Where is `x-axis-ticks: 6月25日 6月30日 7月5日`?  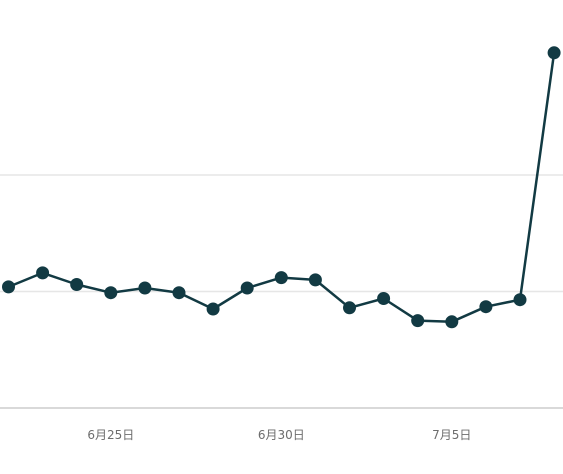 x-axis-ticks: 6月25日 6月30日 7月5日 is located at coordinates (279, 435).